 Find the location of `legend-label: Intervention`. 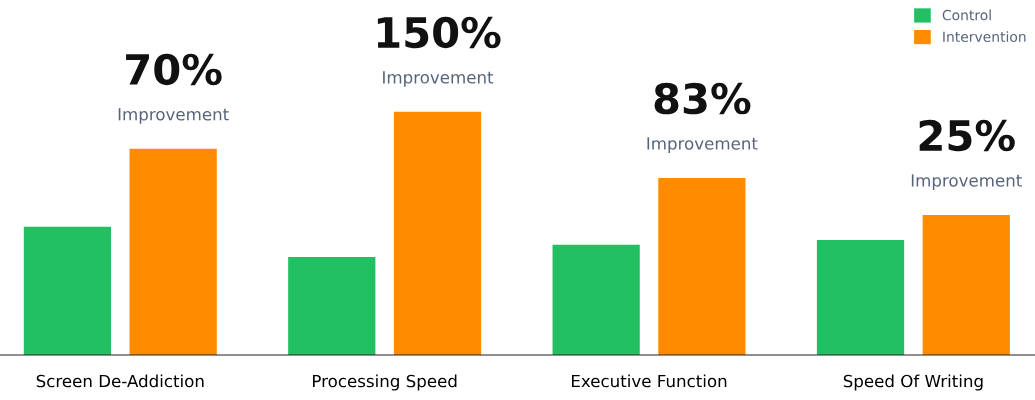

legend-label: Intervention is located at coordinates (984, 36).